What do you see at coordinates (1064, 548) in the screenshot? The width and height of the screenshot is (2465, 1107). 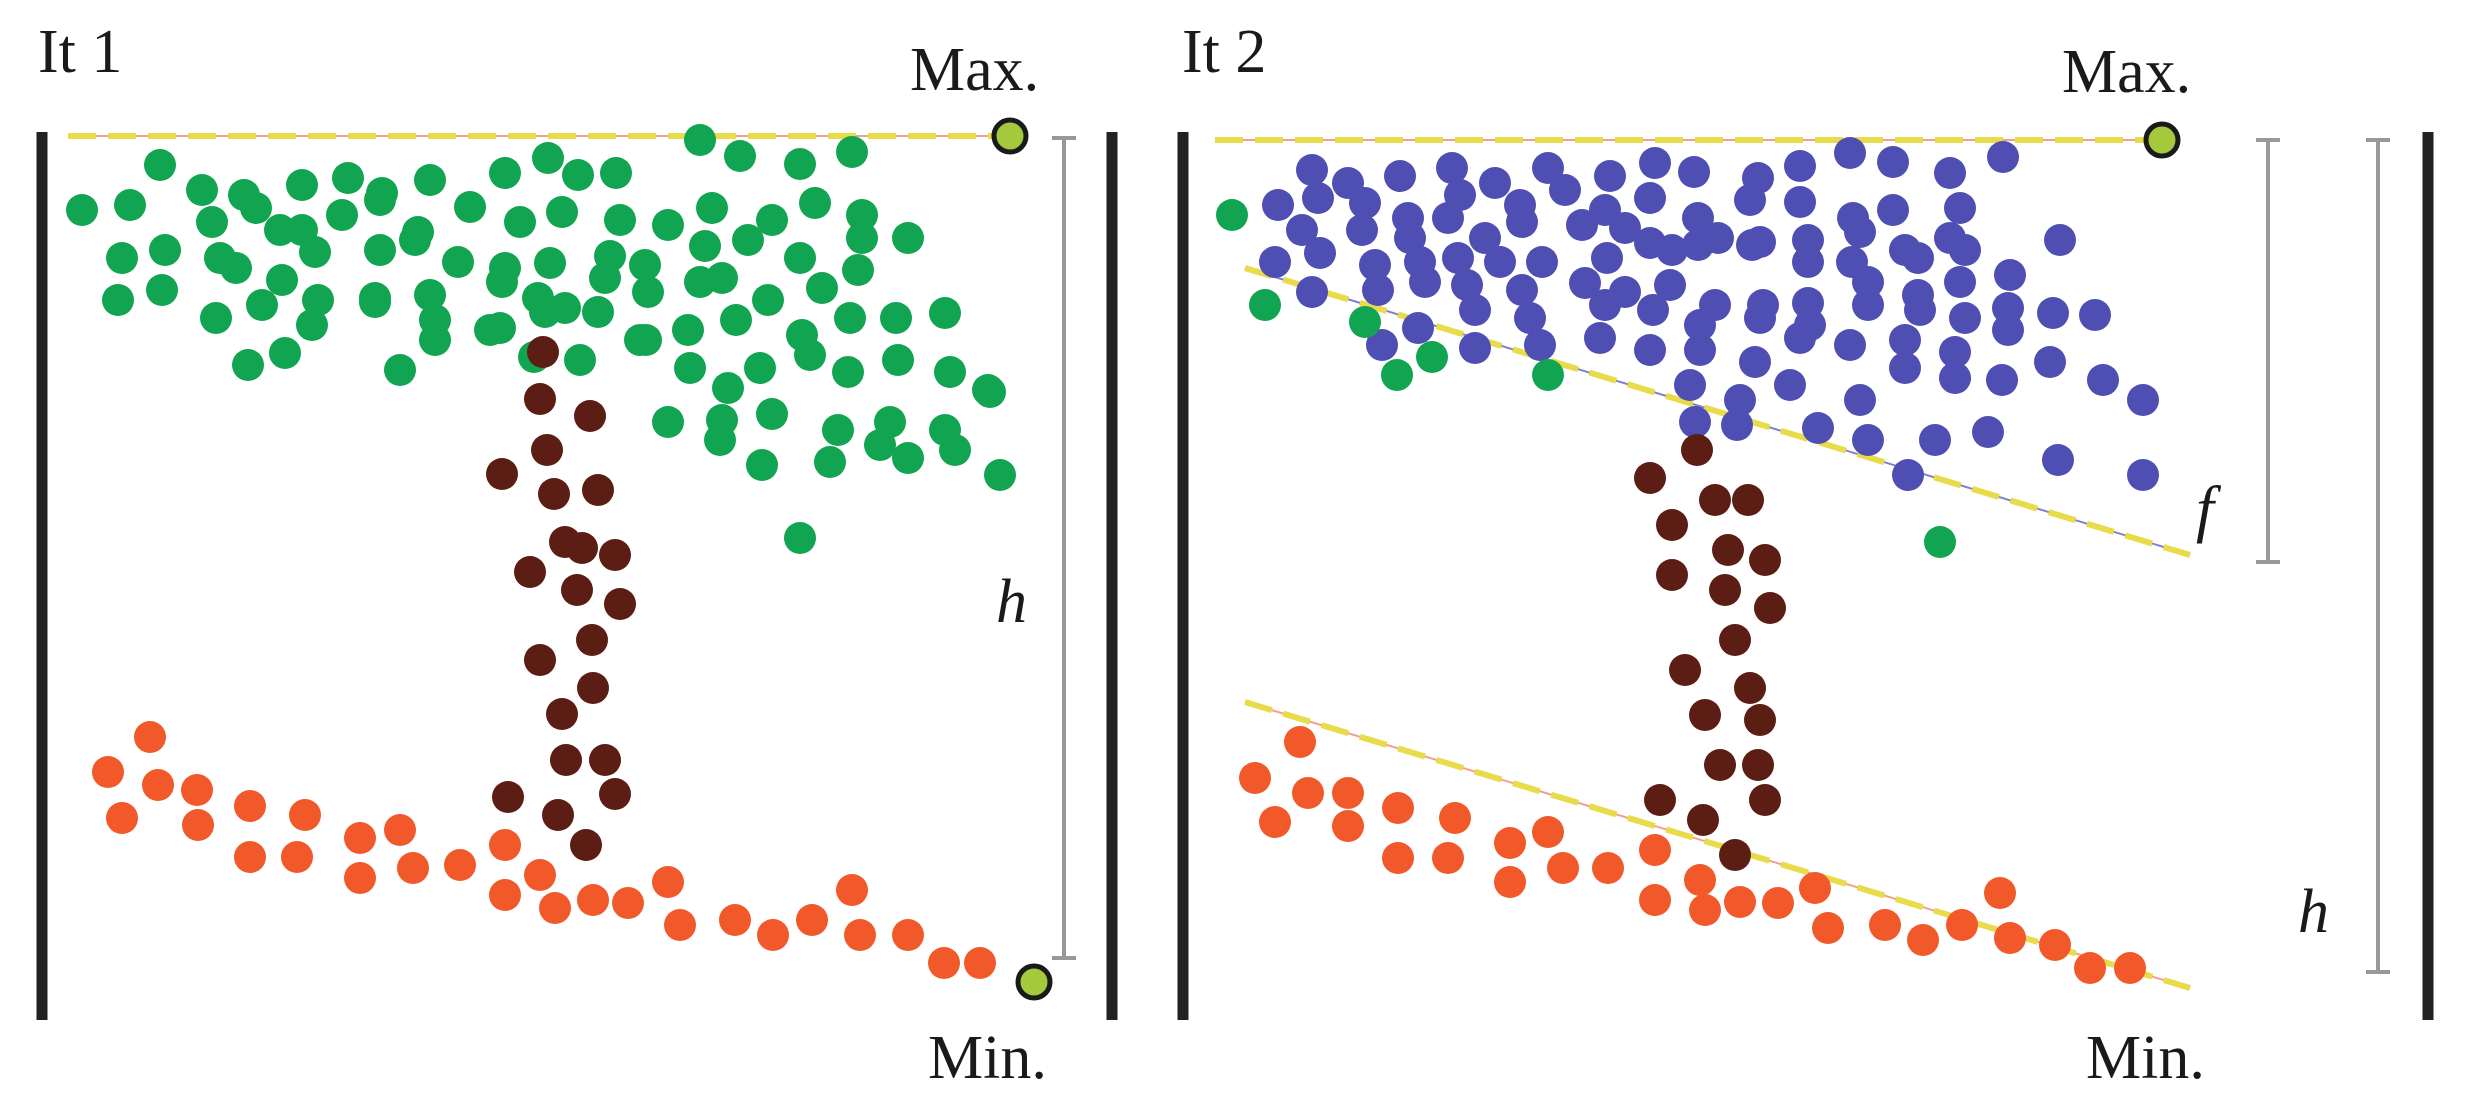 I see `h-bracket` at bounding box center [1064, 548].